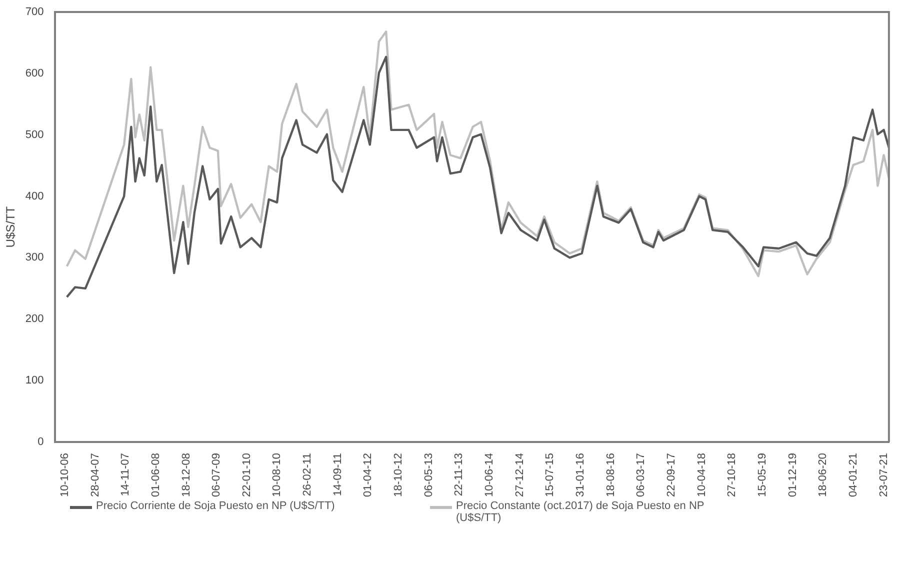  What do you see at coordinates (398, 475) in the screenshot?
I see `x-tick-label: 18-10-12` at bounding box center [398, 475].